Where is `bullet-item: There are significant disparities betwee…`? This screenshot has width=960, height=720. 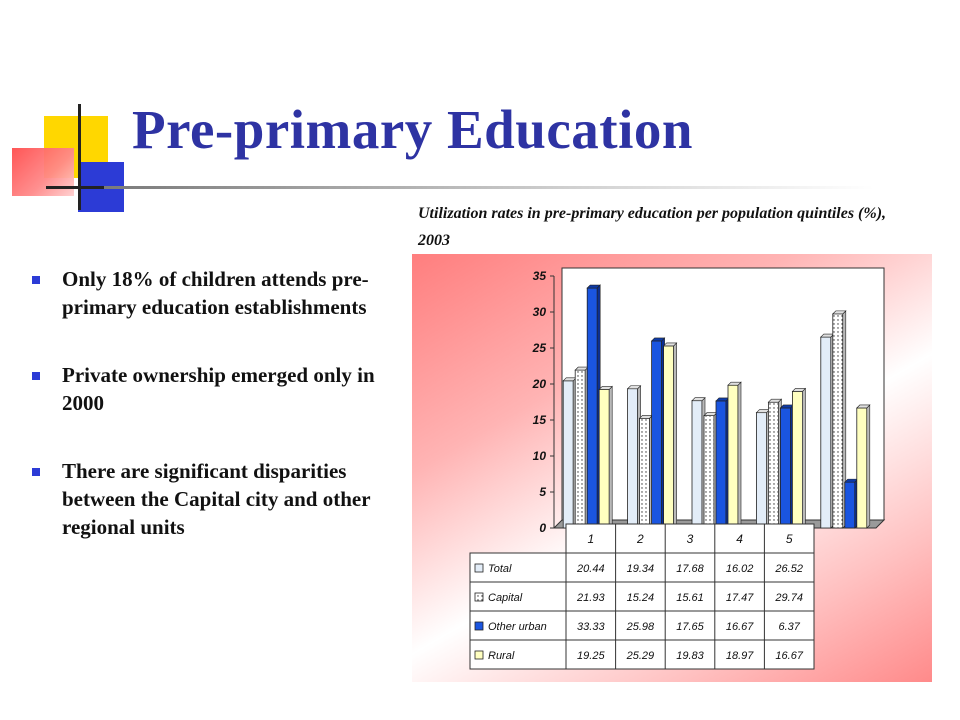
bullet-item: There are significant disparities betwee… is located at coordinates (222, 499).